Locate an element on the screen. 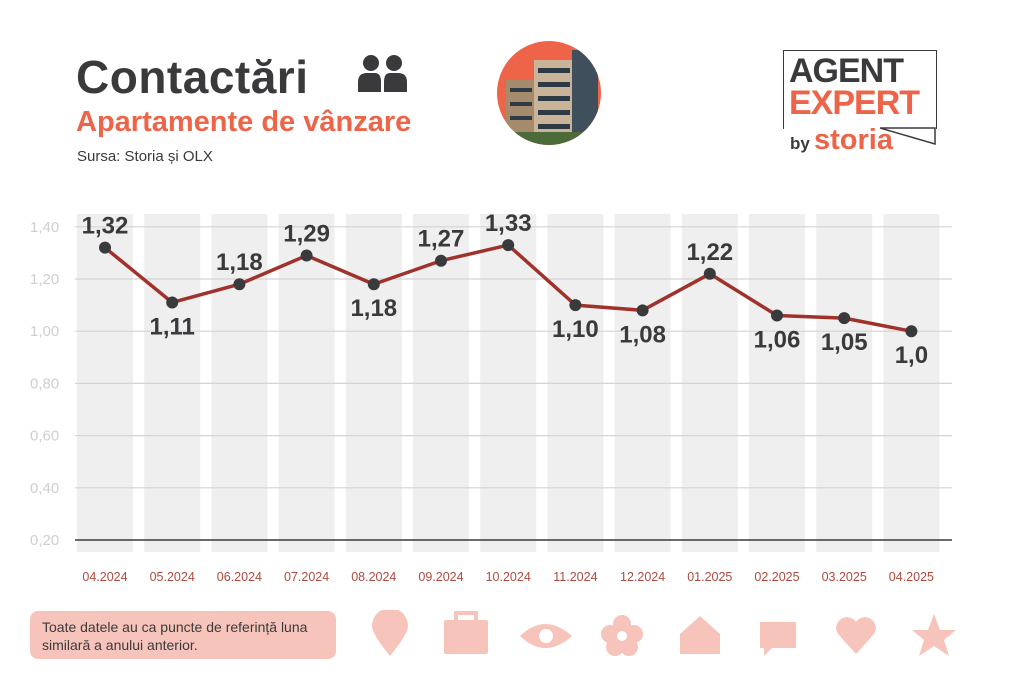 This screenshot has height=692, width=1024. flower-icon is located at coordinates (622, 635).